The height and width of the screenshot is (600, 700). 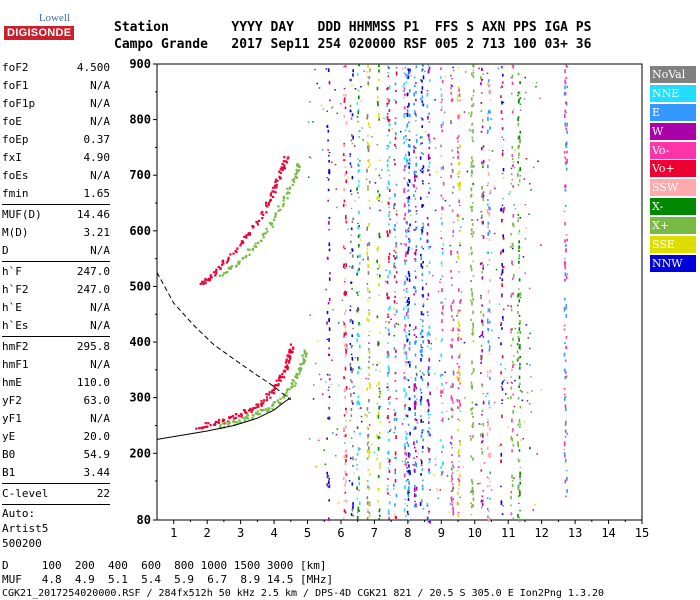 What do you see at coordinates (97, 436) in the screenshot?
I see `param-value: 20.0` at bounding box center [97, 436].